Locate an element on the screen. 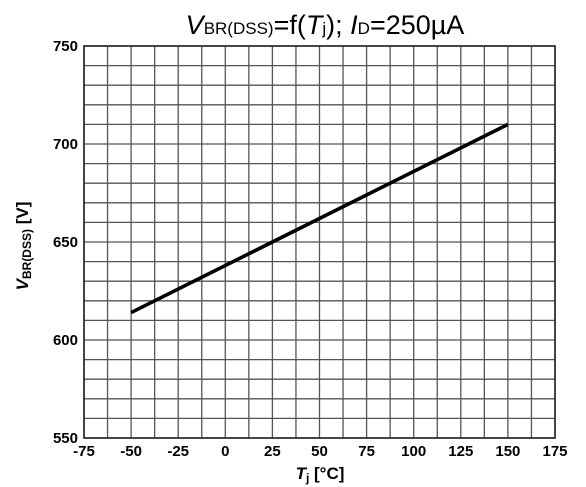  y-tick-label: 650 is located at coordinates (65, 242).